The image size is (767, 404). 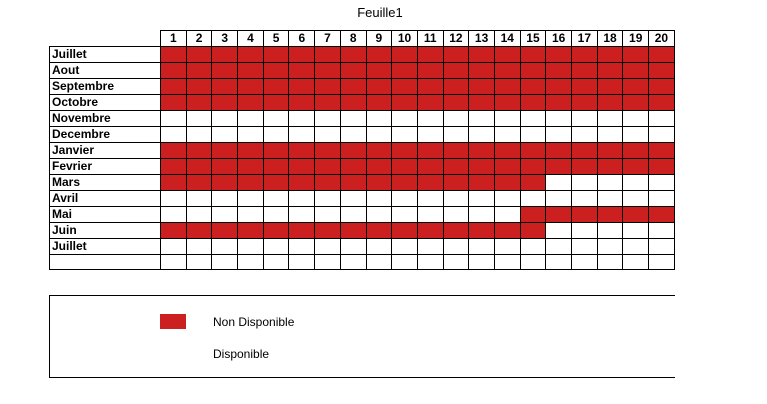 What do you see at coordinates (661, 38) in the screenshot?
I see `day-header-20: 20` at bounding box center [661, 38].